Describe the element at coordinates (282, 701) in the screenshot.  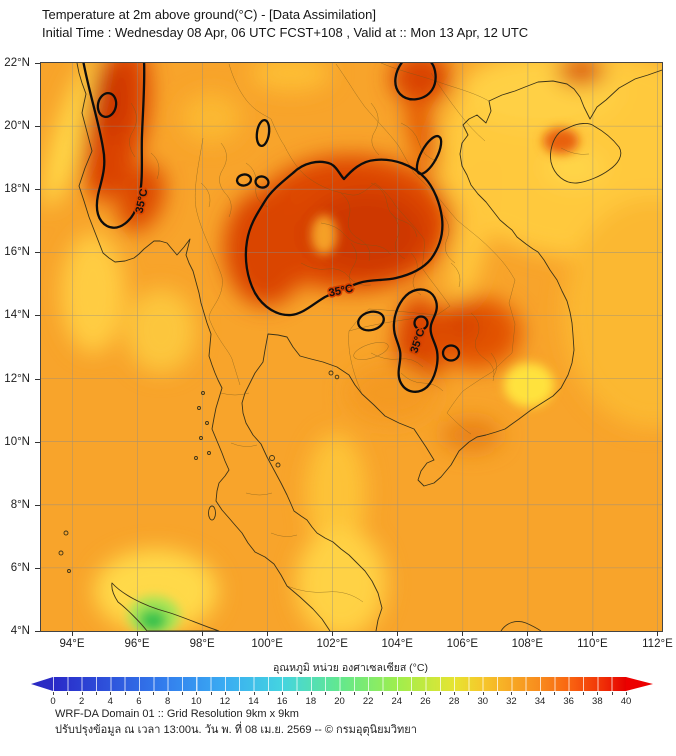
I see `colorbar-tick-label: 16` at that location.